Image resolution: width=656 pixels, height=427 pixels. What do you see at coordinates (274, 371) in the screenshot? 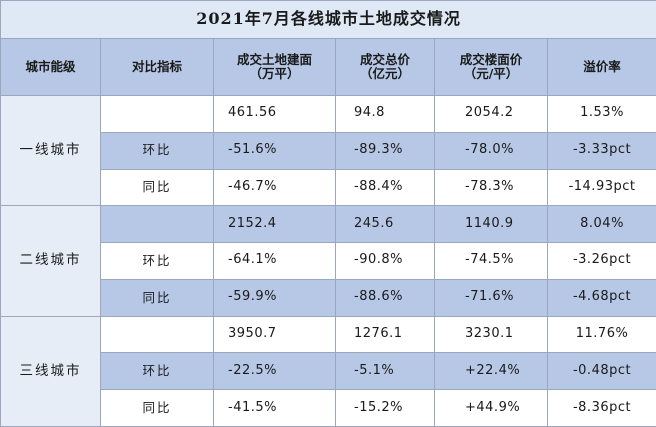
I see `land-area-cell: -22.5%` at bounding box center [274, 371].